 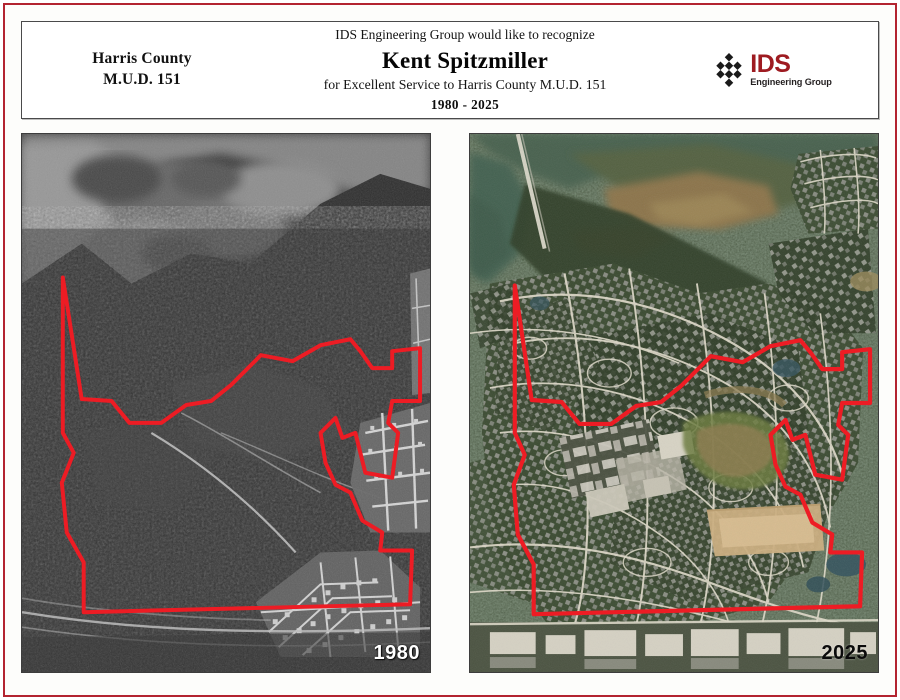 I want to click on year-label-1980: 1980, so click(x=396, y=653).